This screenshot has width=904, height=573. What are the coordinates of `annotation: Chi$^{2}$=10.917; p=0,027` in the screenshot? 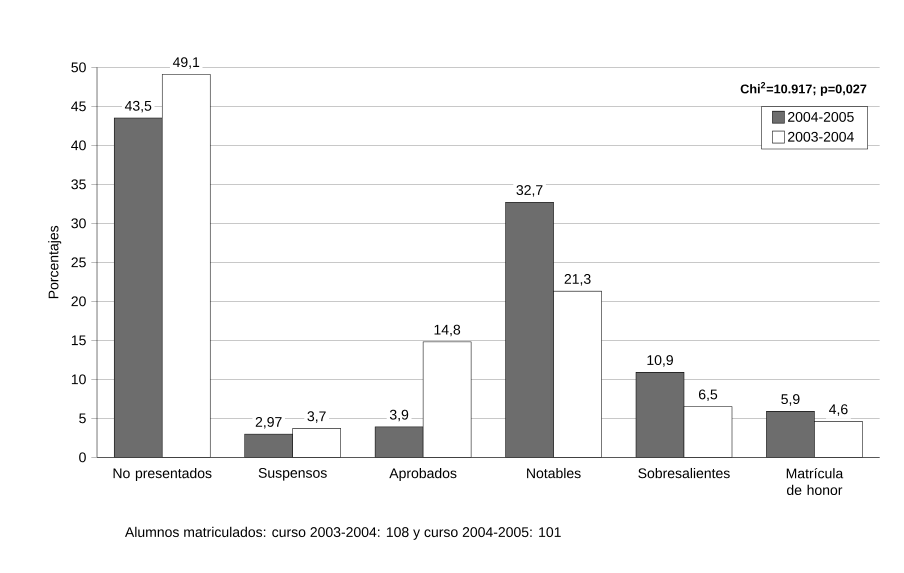 It's located at (803, 89).